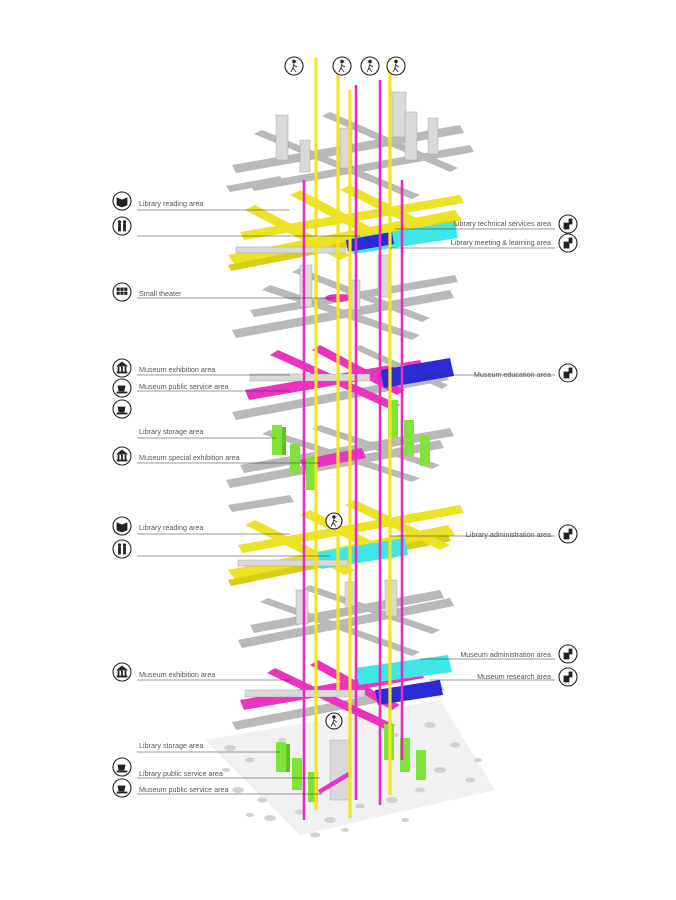  I want to click on label-museum-administration-area: Museum administration area, so click(505, 654).